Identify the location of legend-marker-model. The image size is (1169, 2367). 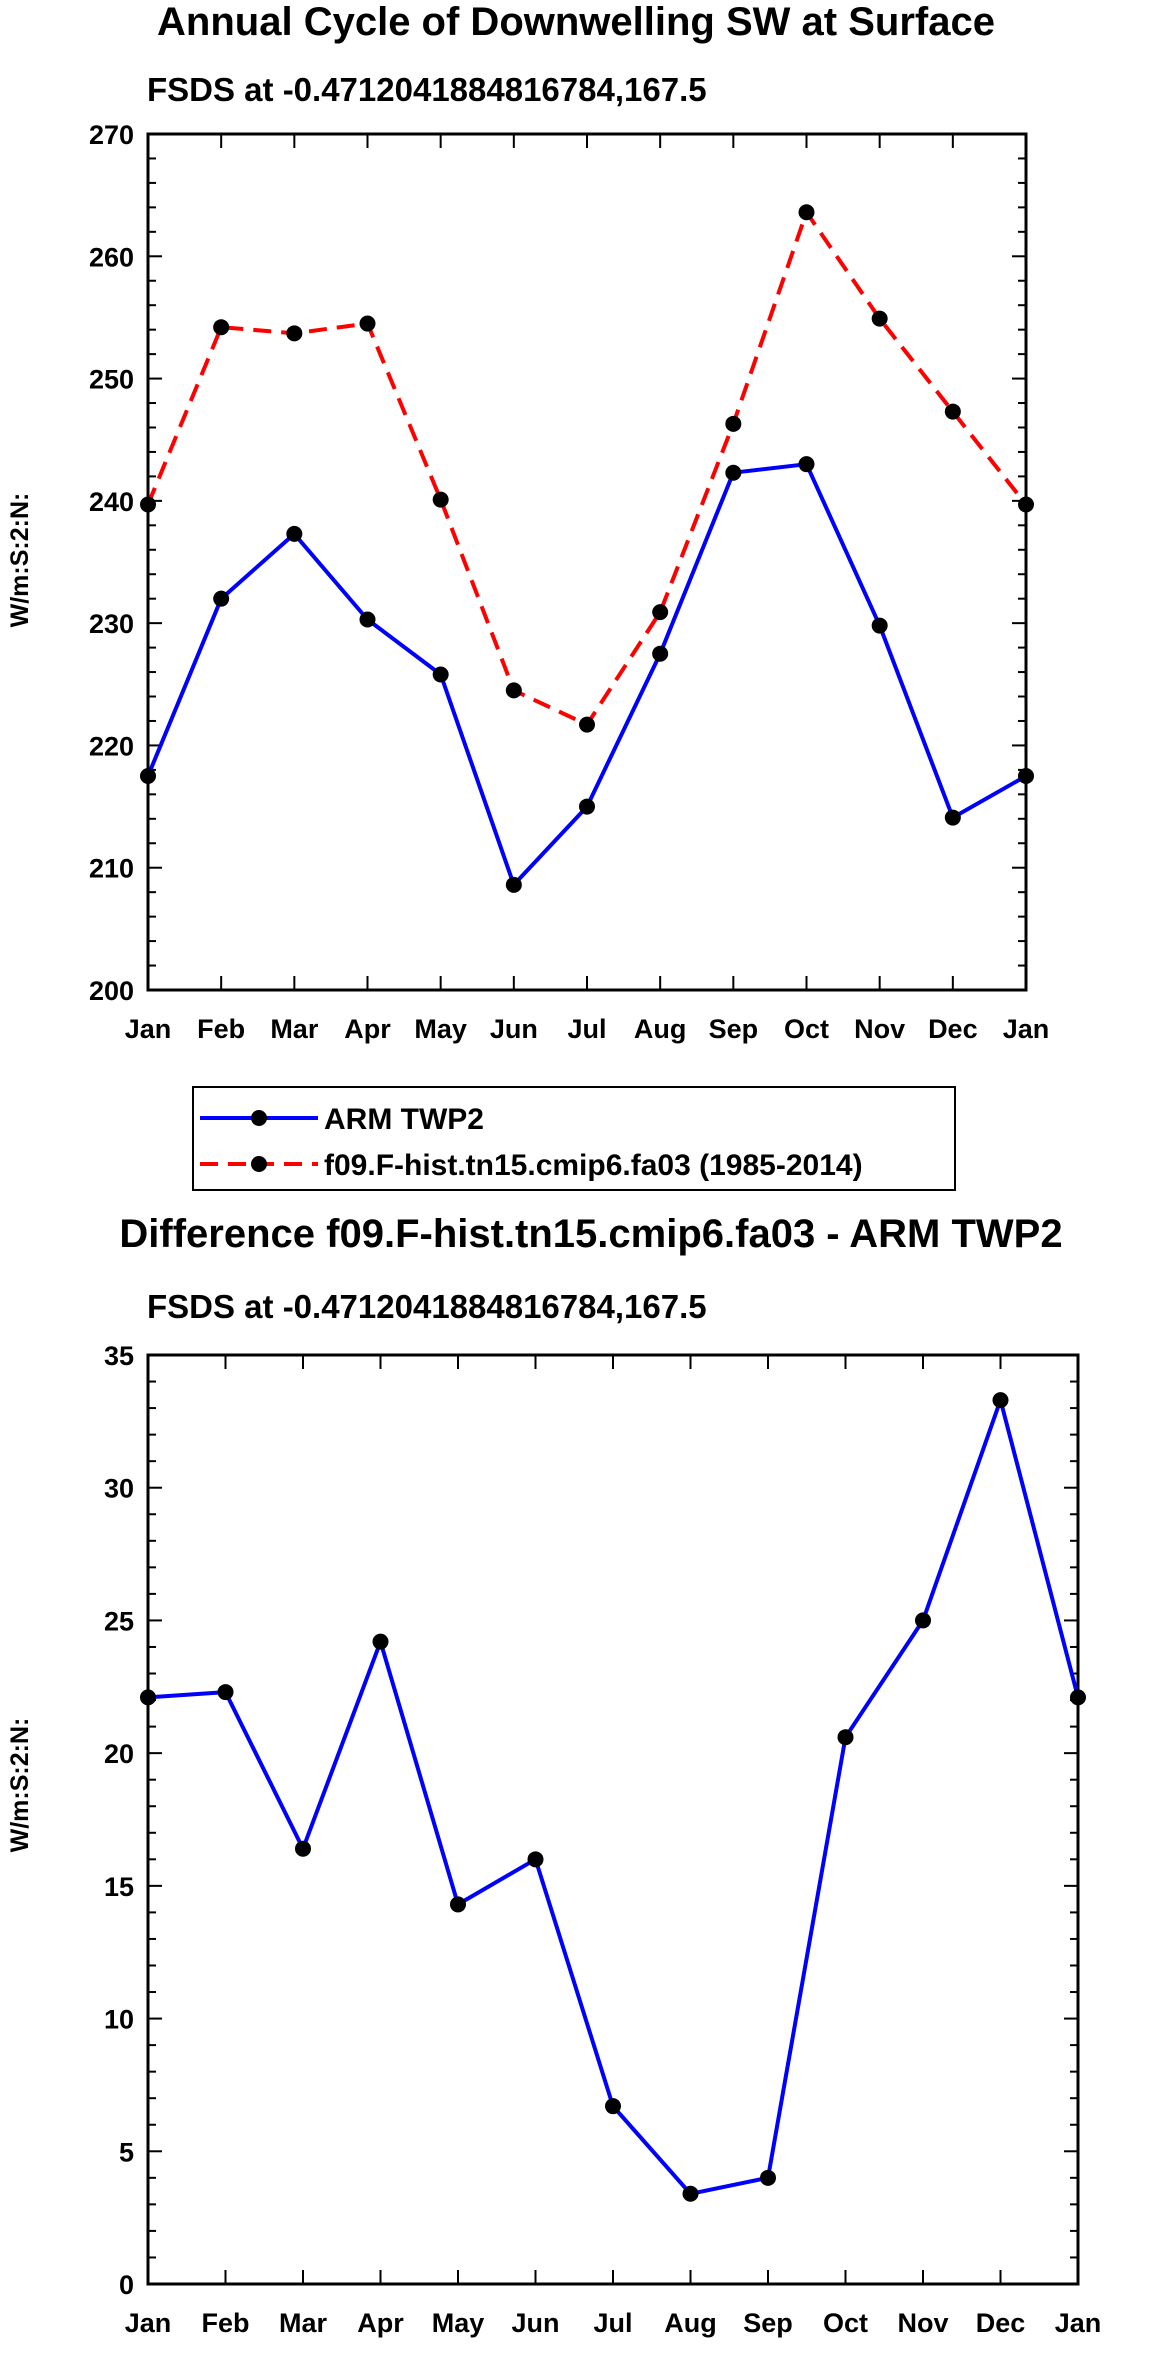
(259, 1164).